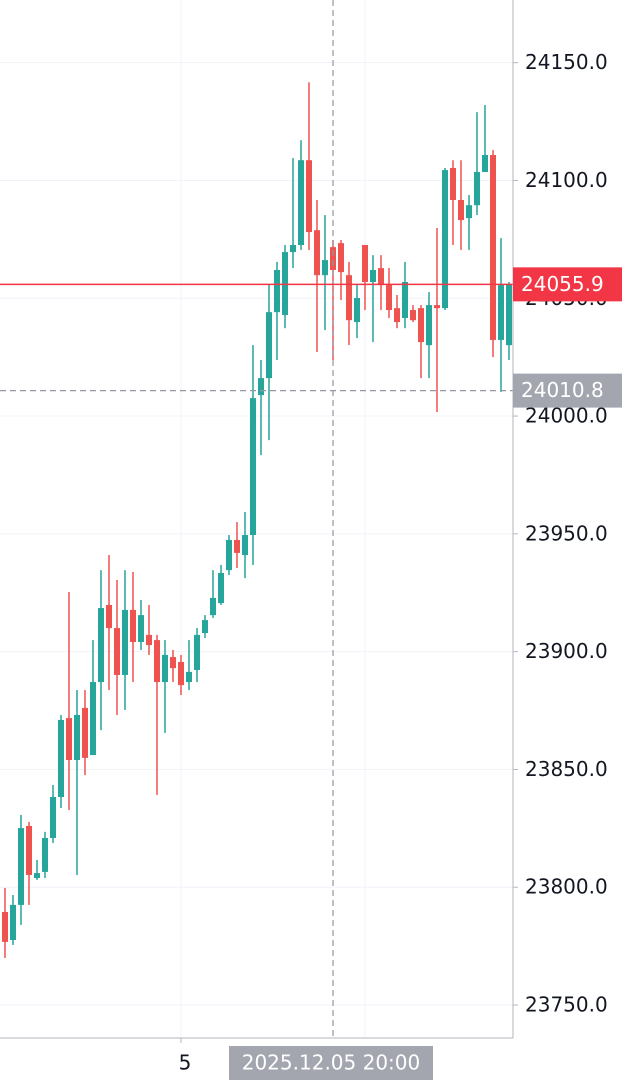 This screenshot has height=1086, width=624. I want to click on last-price-label: 24055.9, so click(562, 284).